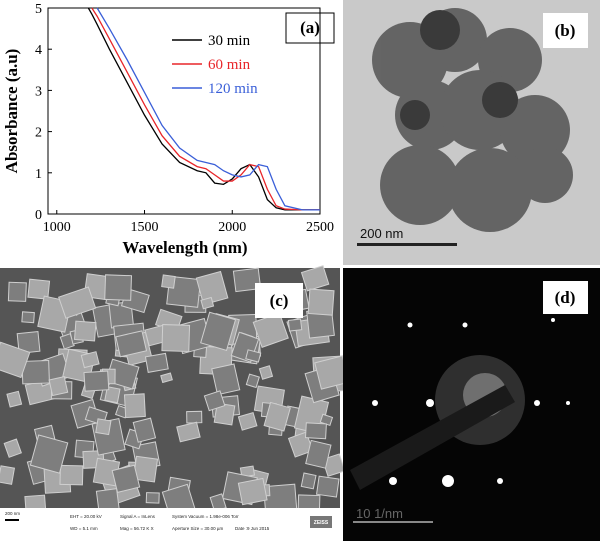 Image resolution: width=600 pixels, height=541 pixels. I want to click on x-tick-label: 1000, so click(57, 227).